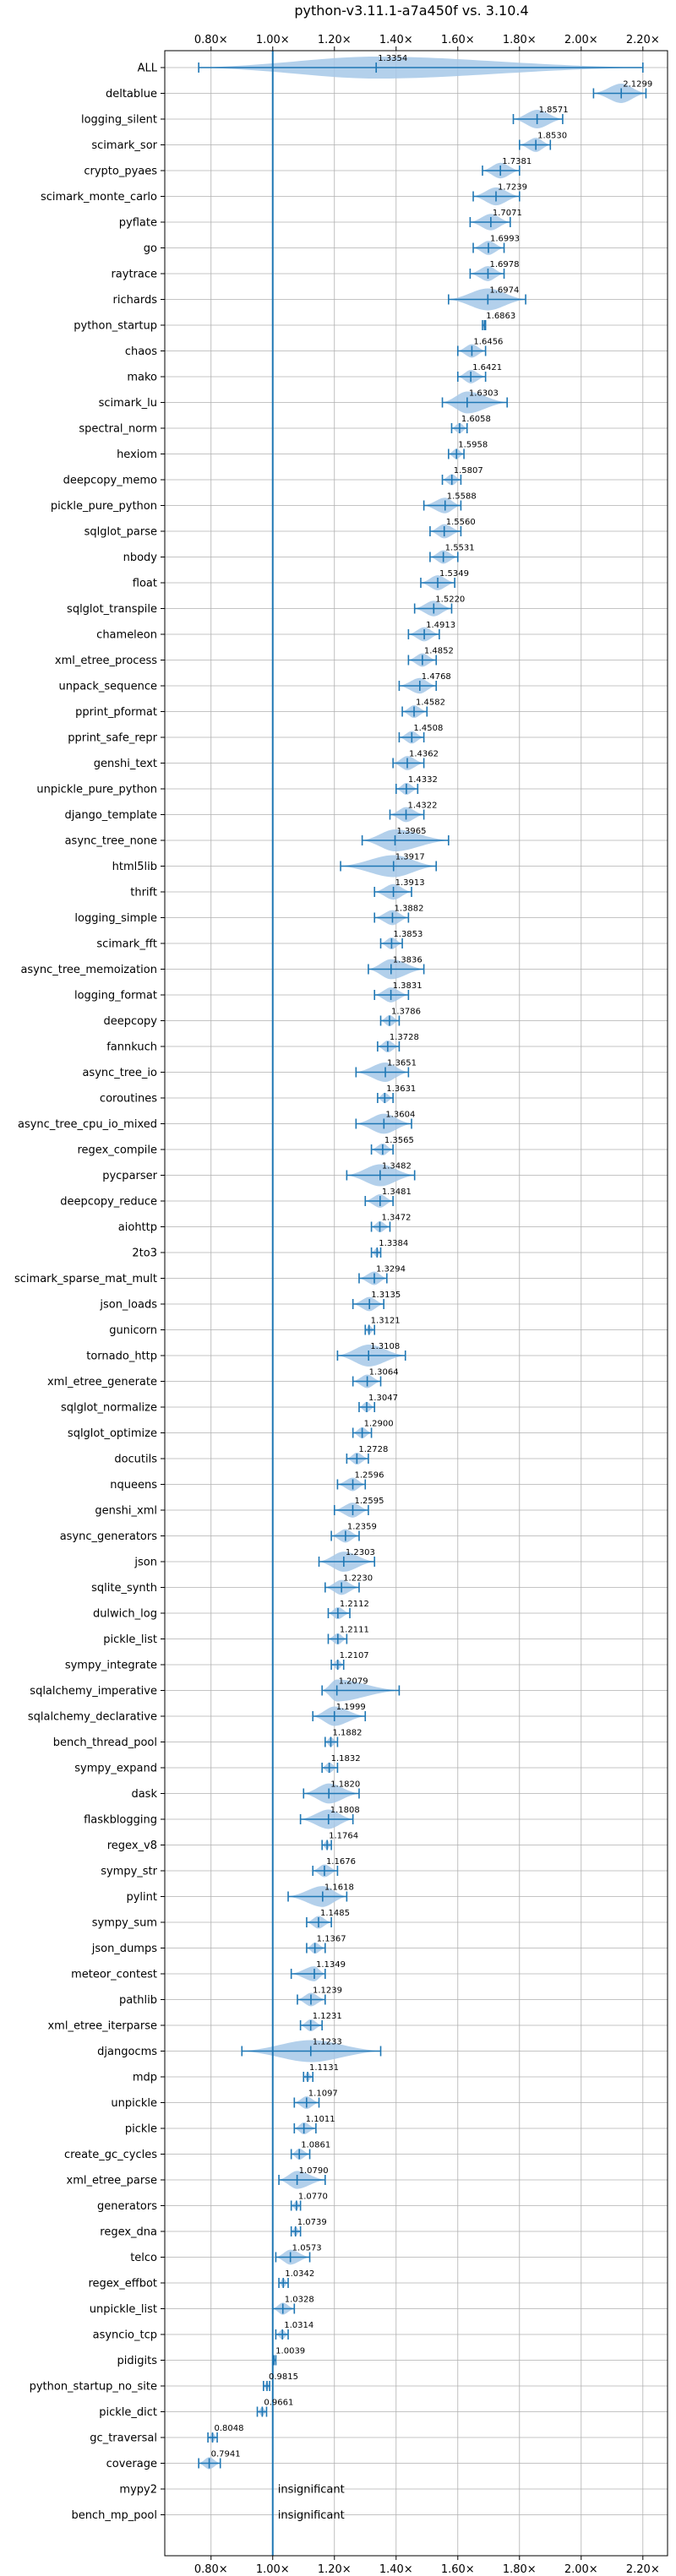  Describe the element at coordinates (114, 1975) in the screenshot. I see `benchmark-label: meteor_contest` at that location.